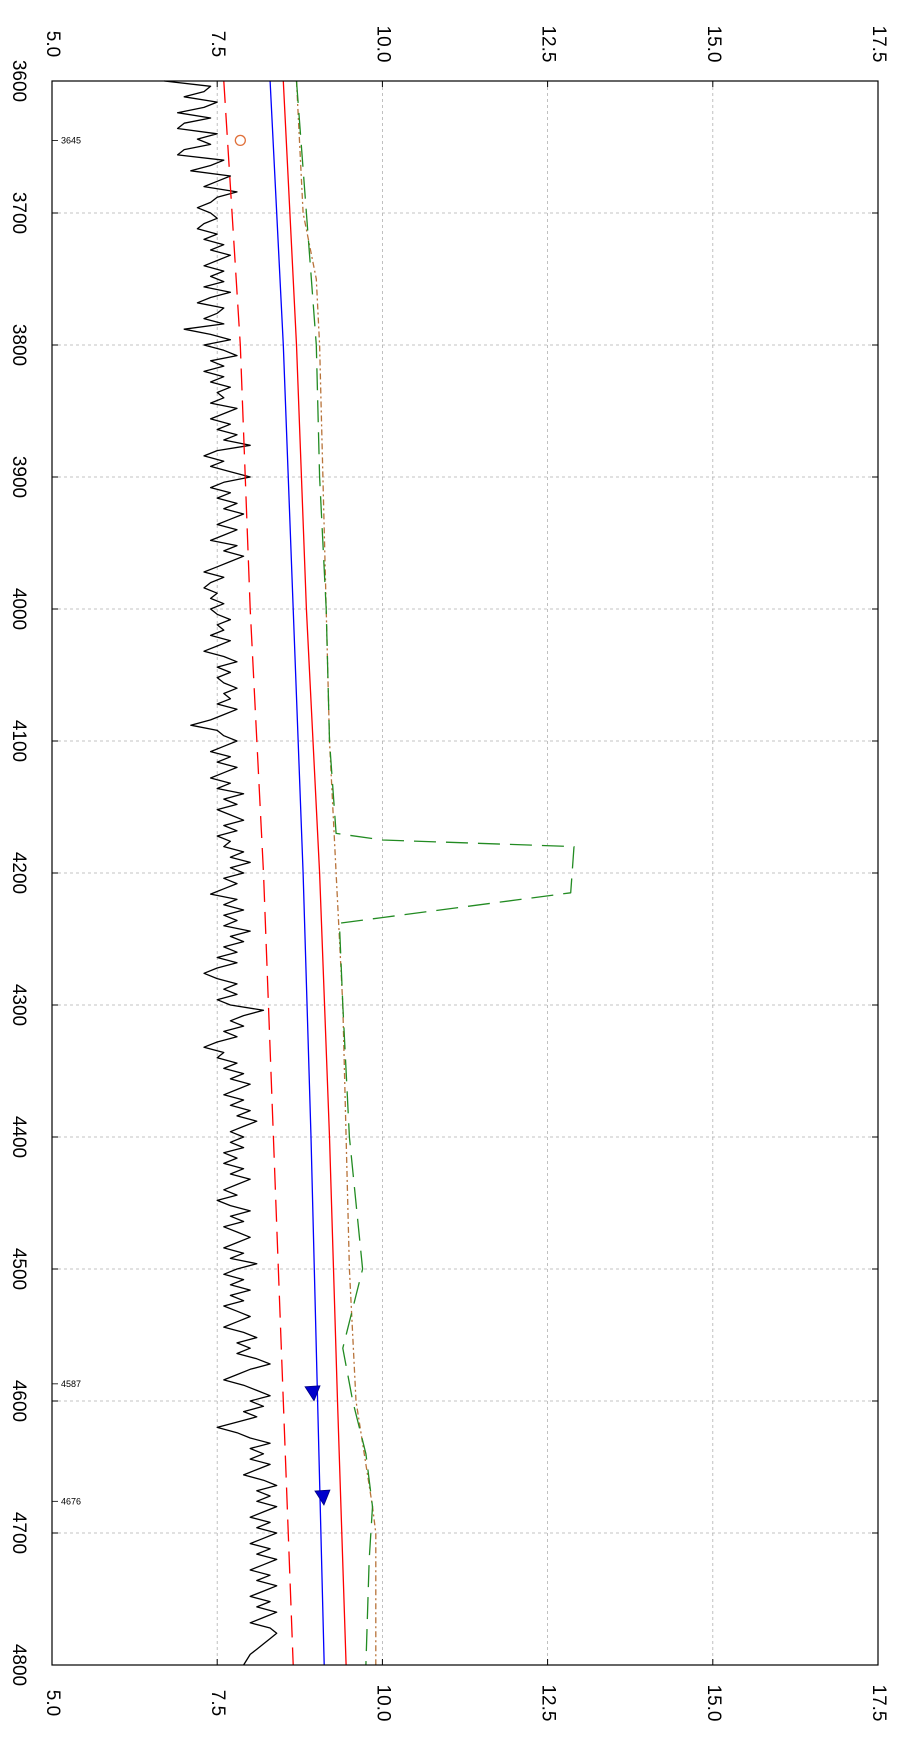 Image resolution: width=898 pixels, height=1742 pixels. Describe the element at coordinates (18, 609) in the screenshot. I see `depth-tick-label: 4000` at that location.